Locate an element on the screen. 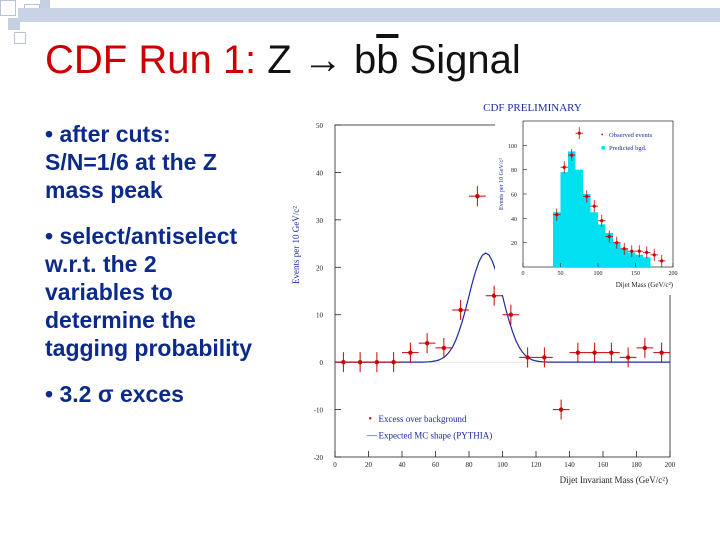 The image size is (720, 540). legend-label: Expected MC shape (PYTHIA) is located at coordinates (436, 436).